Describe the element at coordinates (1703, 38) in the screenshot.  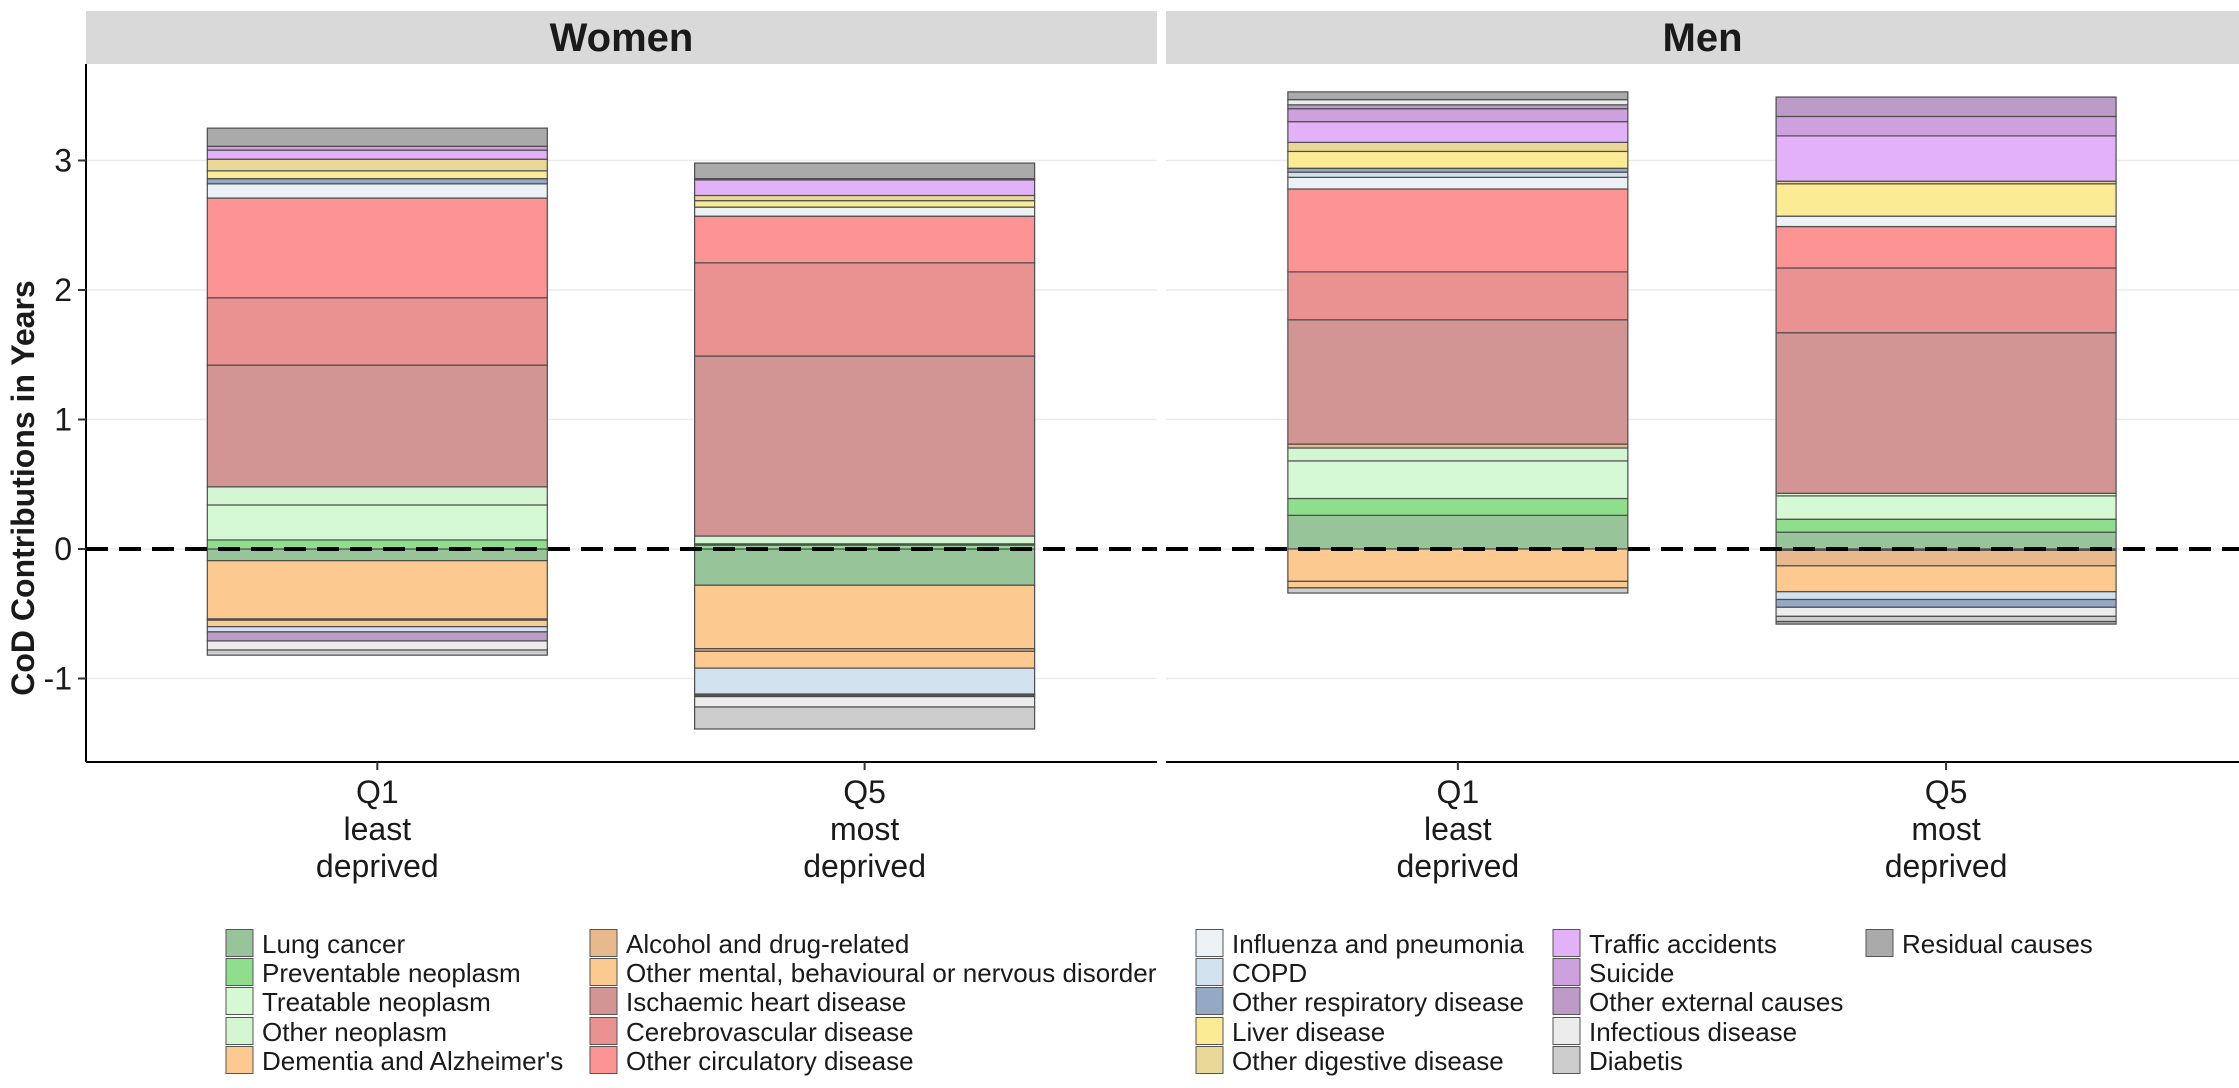
I see `facet-title: Men` at that location.